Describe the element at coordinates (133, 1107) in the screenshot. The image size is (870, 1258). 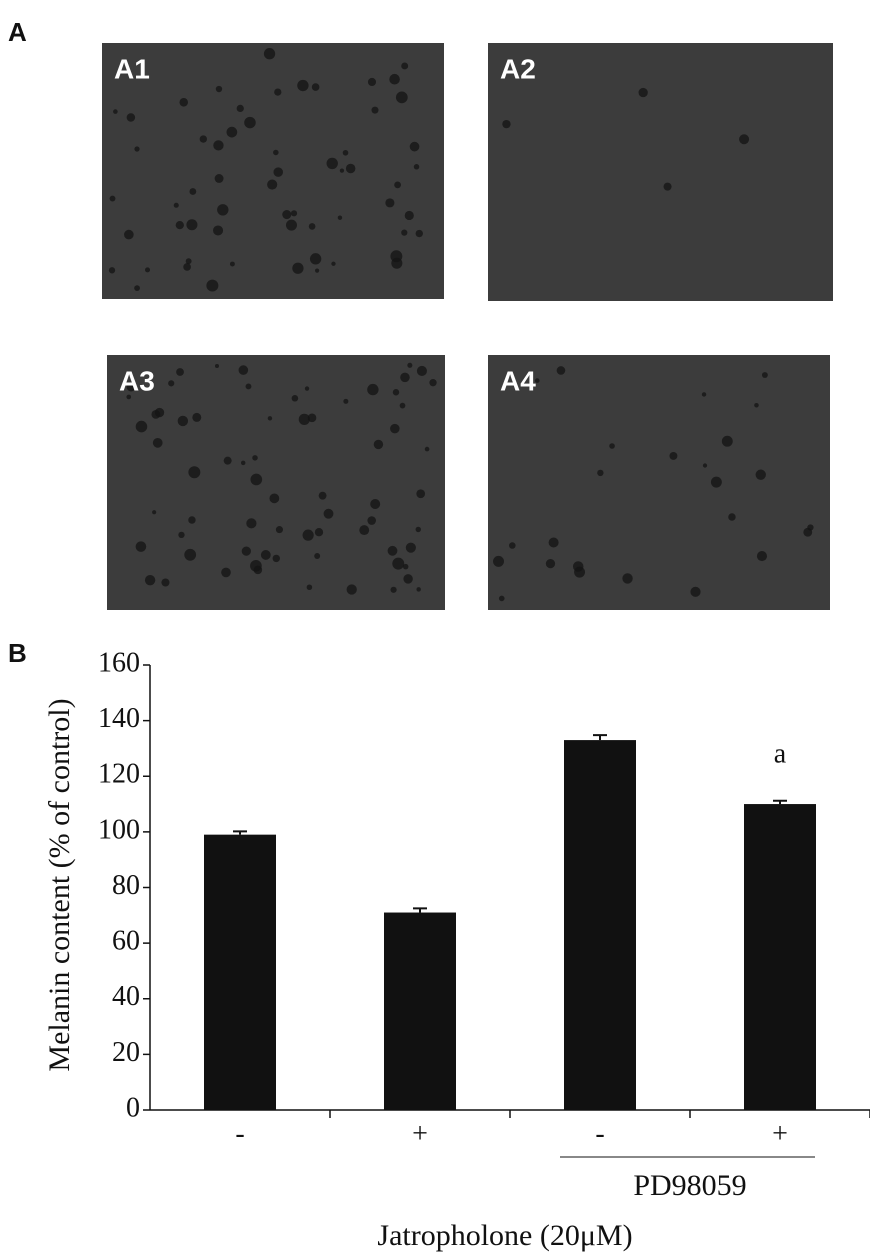
I see `y-tick-label: 0` at that location.